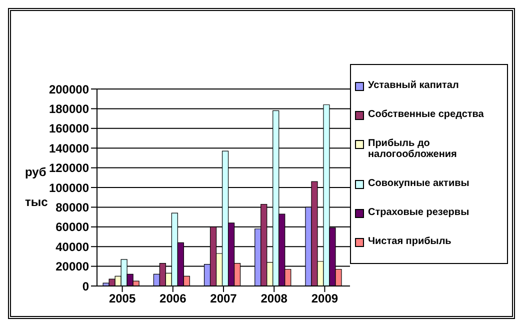 The image size is (525, 327). What do you see at coordinates (173, 299) in the screenshot?
I see `x-tick-label: 2006` at bounding box center [173, 299].